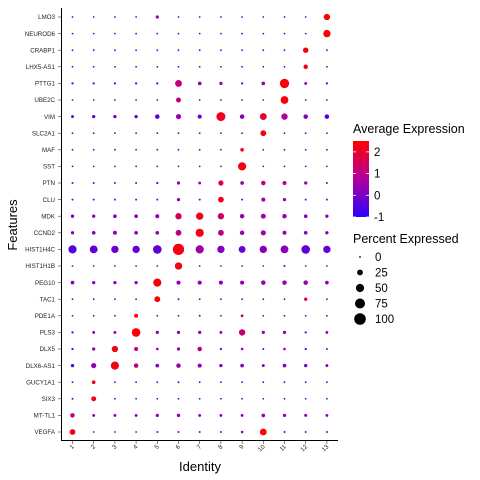 This screenshot has height=480, width=480. I want to click on size-legend-items: 0 25 50 75 100, so click(374, 289).